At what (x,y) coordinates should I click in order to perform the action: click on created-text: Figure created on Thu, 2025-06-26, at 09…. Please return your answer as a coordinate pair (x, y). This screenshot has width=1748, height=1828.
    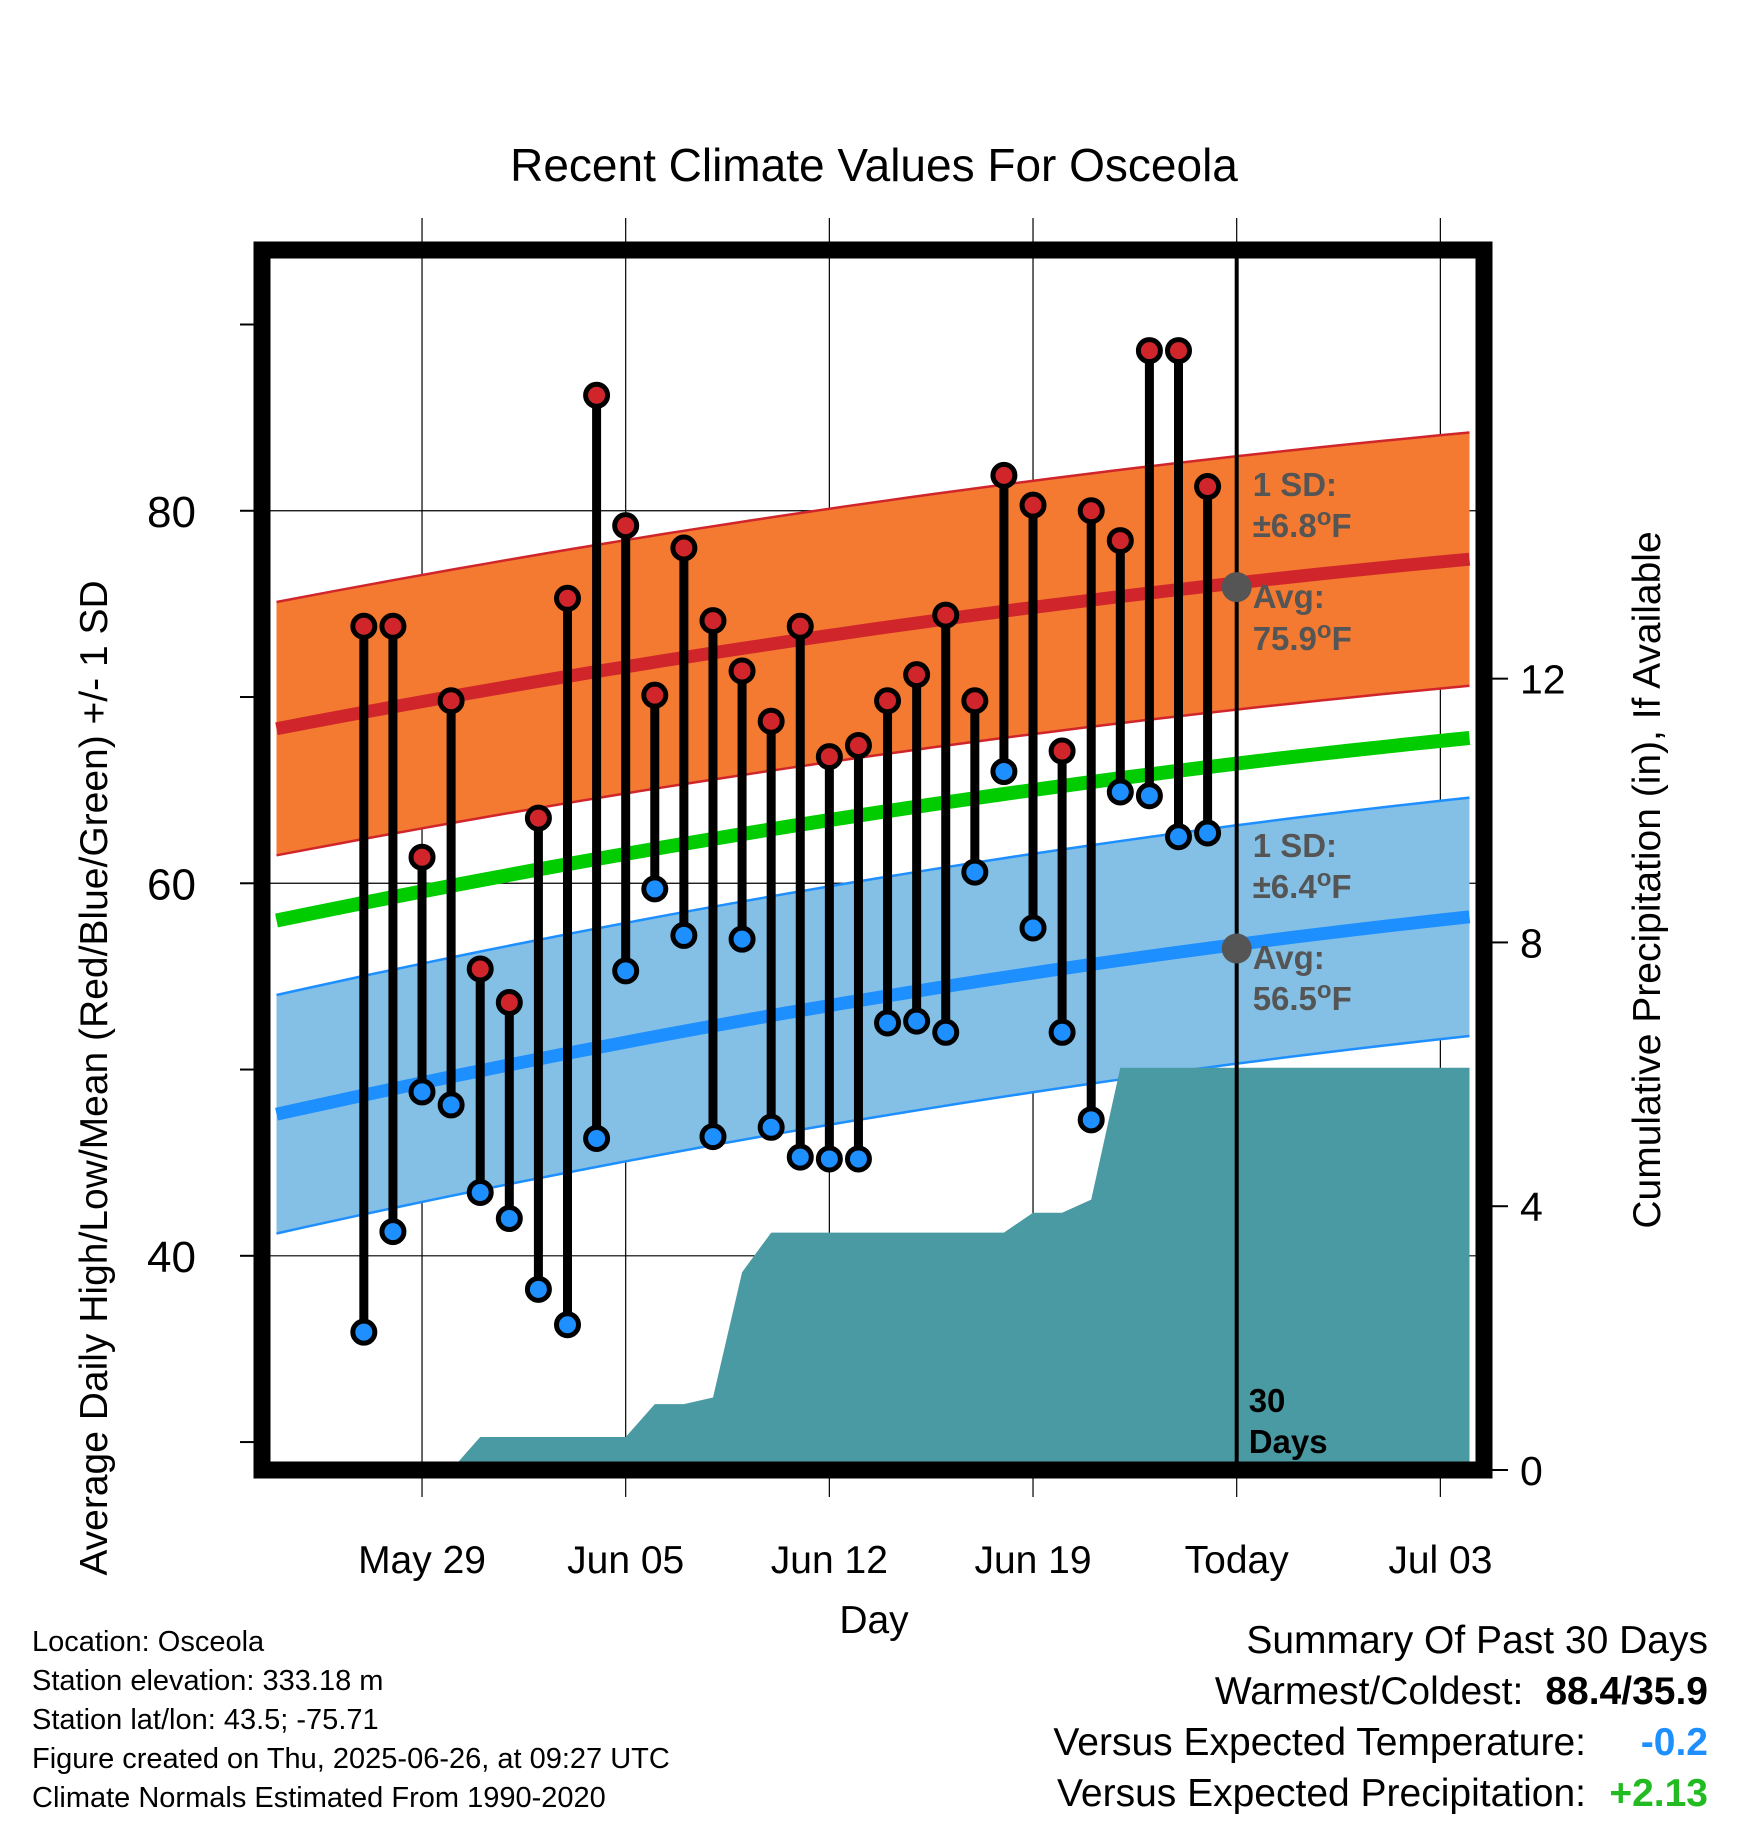
    Looking at the image, I should click on (351, 1759).